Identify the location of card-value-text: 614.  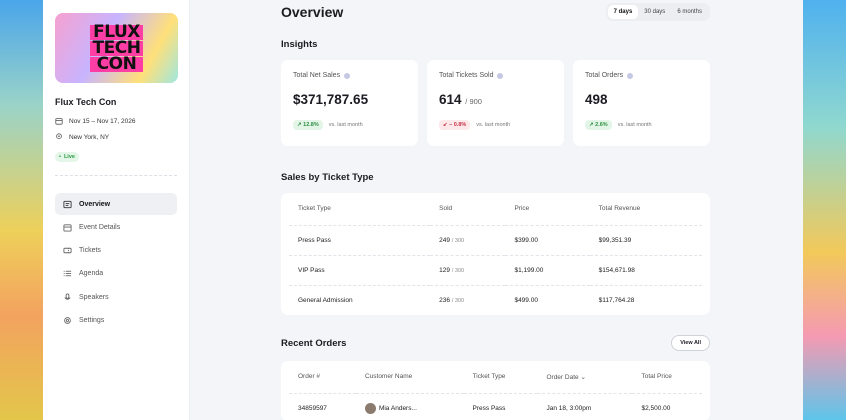
(450, 99).